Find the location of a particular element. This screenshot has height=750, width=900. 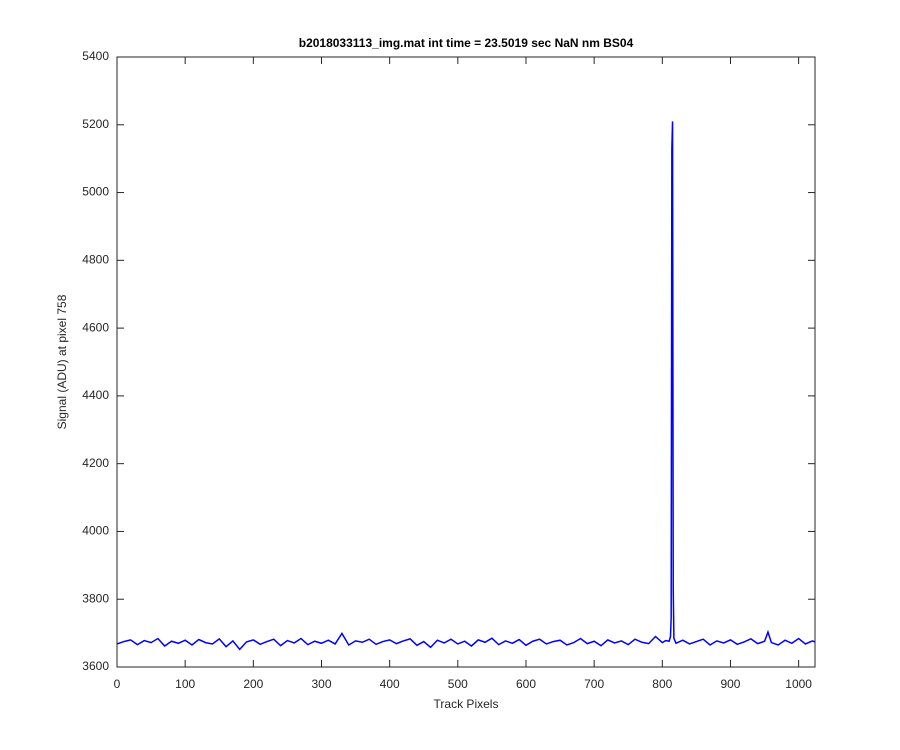

y-tick-label: 5200 is located at coordinates (95, 124).